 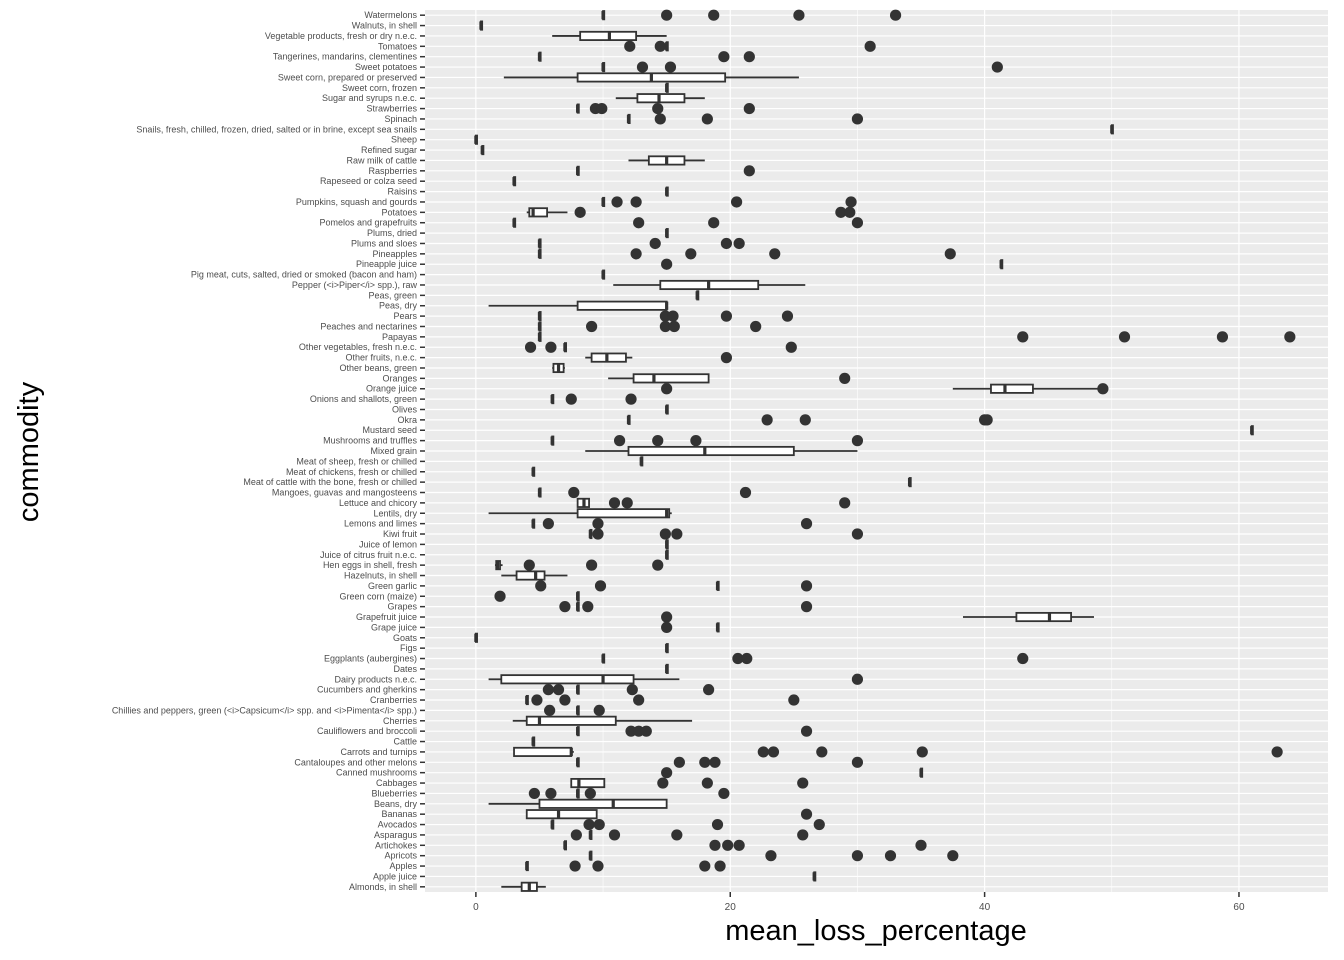 What do you see at coordinates (395, 876) in the screenshot?
I see `y-tick-label: Apple juice` at bounding box center [395, 876].